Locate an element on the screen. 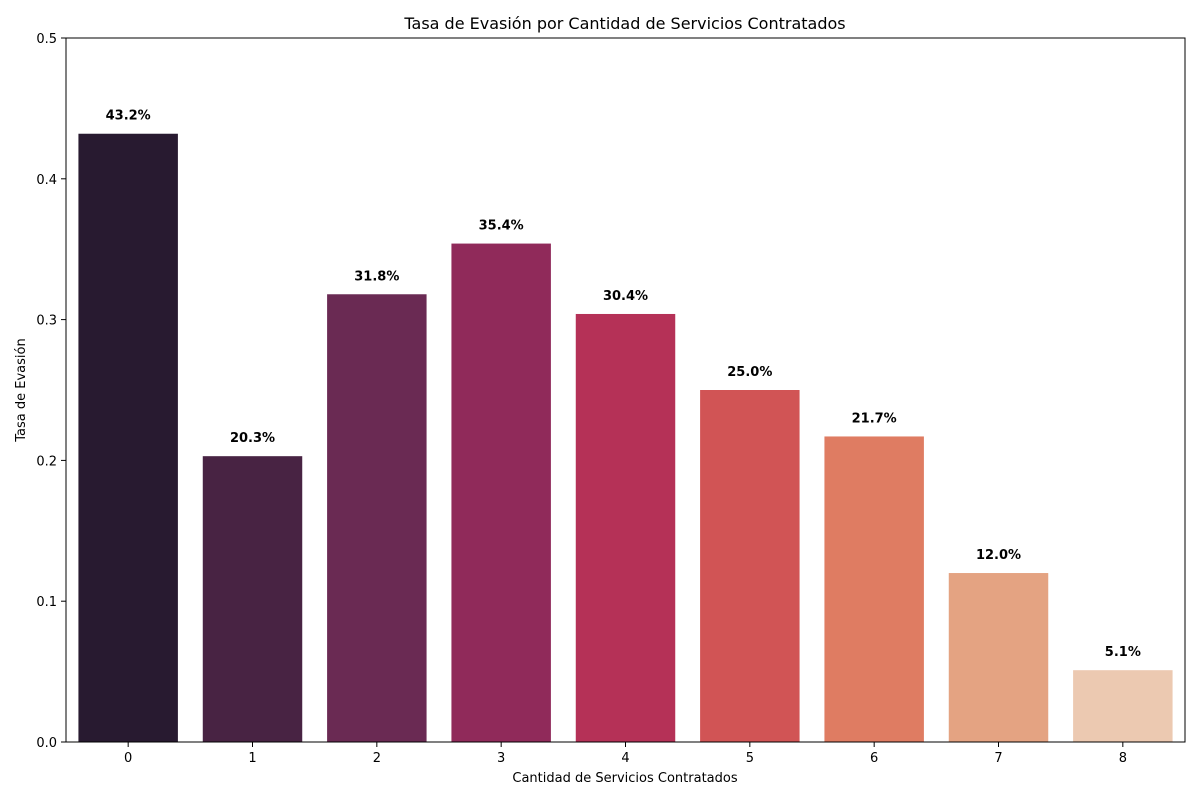 The width and height of the screenshot is (1200, 800). bar-value-label-8: 5.1% is located at coordinates (1123, 652).